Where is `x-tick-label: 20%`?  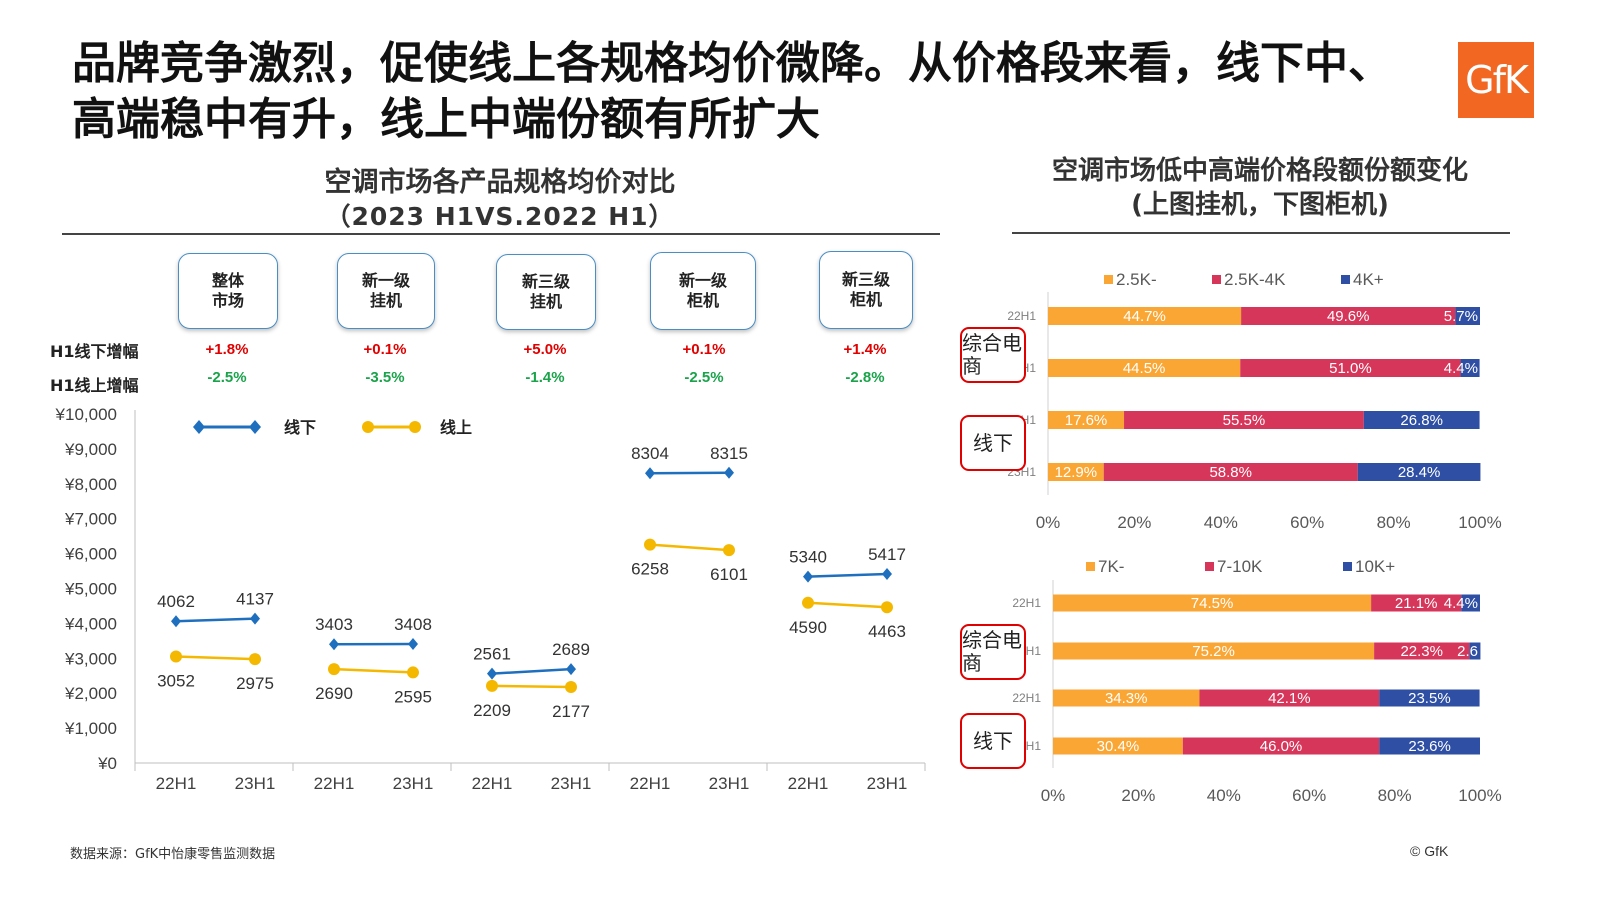 x-tick-label: 20% is located at coordinates (1134, 522).